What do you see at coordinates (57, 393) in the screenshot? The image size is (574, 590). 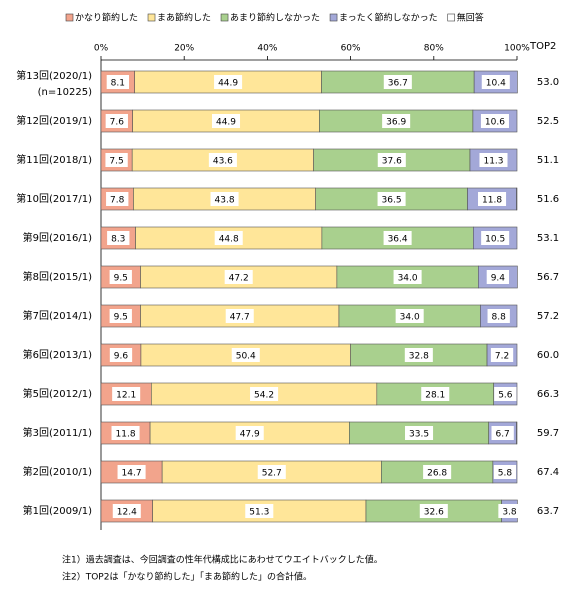 I see `y-tick-label: 第5回(2012/1)` at bounding box center [57, 393].